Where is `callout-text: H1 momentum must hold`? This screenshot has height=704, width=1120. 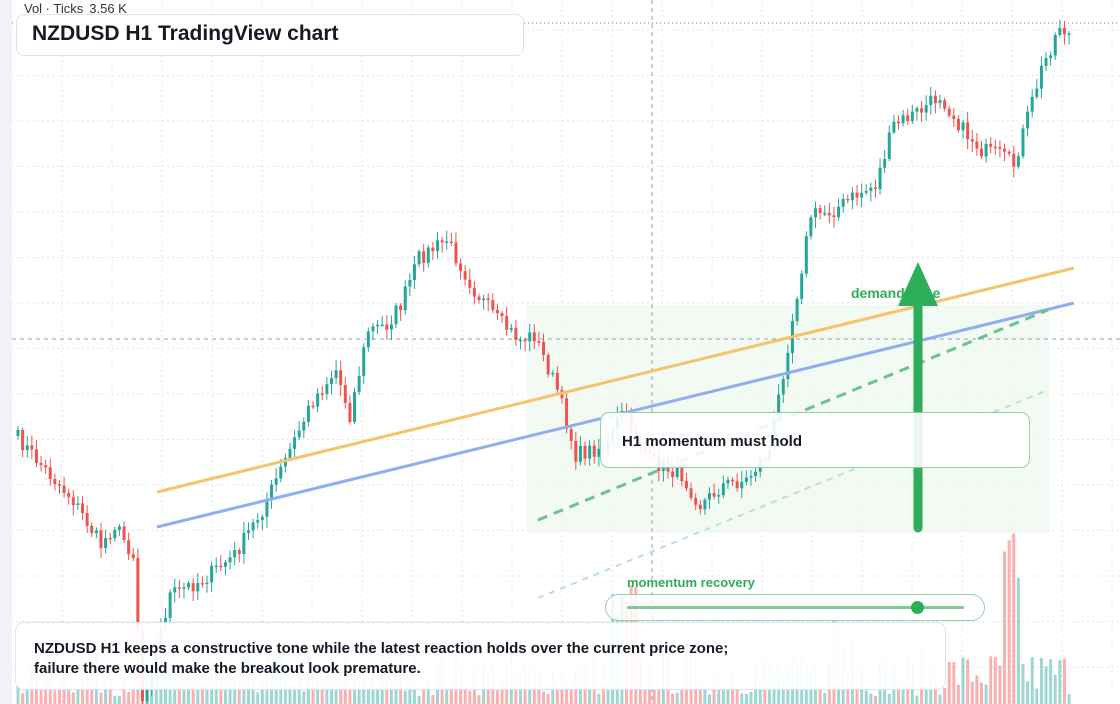 callout-text: H1 momentum must hold is located at coordinates (712, 441).